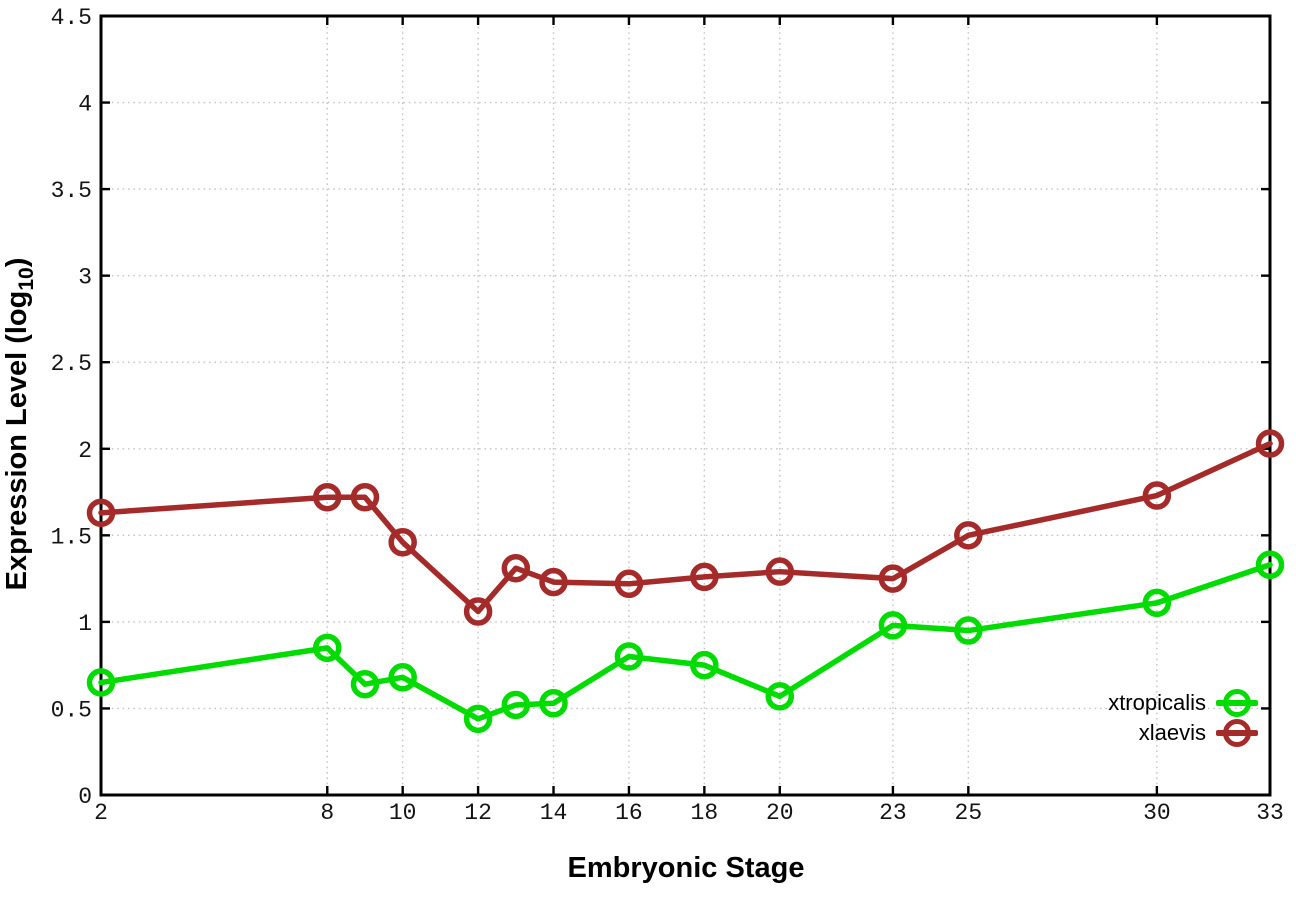 This screenshot has width=1296, height=907. What do you see at coordinates (629, 813) in the screenshot?
I see `x-tick-label: 16` at bounding box center [629, 813].